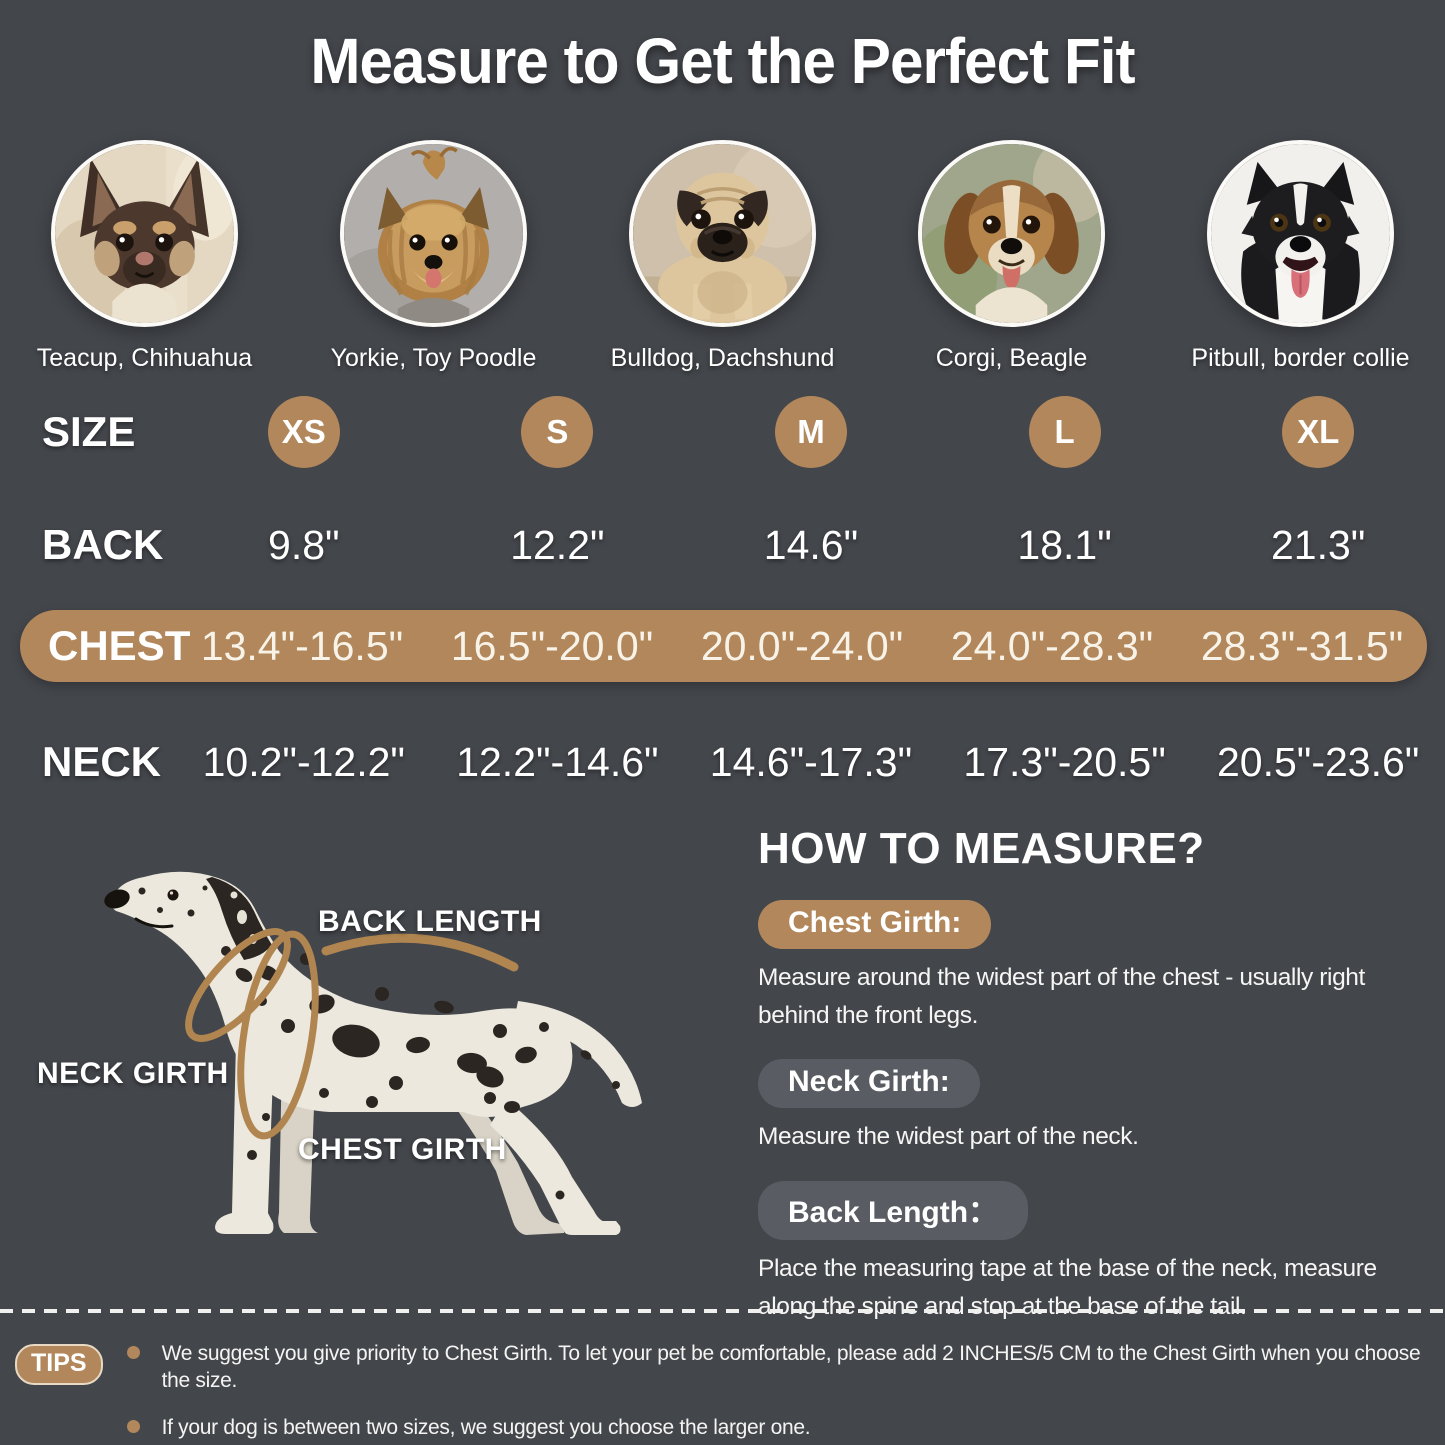  Describe the element at coordinates (89, 431) in the screenshot. I see `row-header-size: SIZE` at that location.